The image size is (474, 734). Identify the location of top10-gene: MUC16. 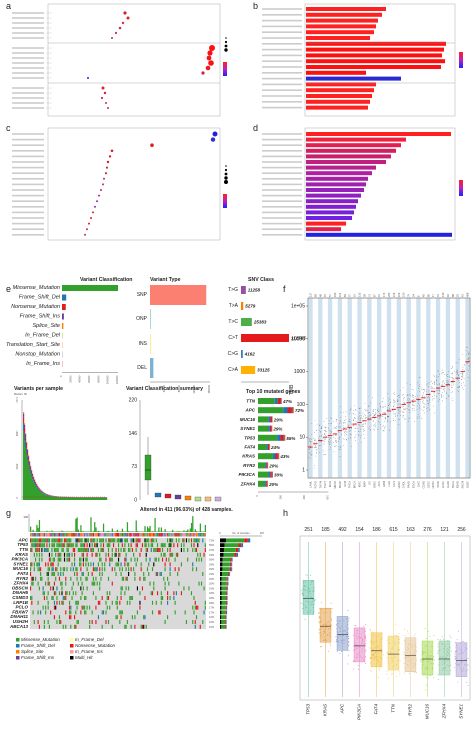
(248, 419).